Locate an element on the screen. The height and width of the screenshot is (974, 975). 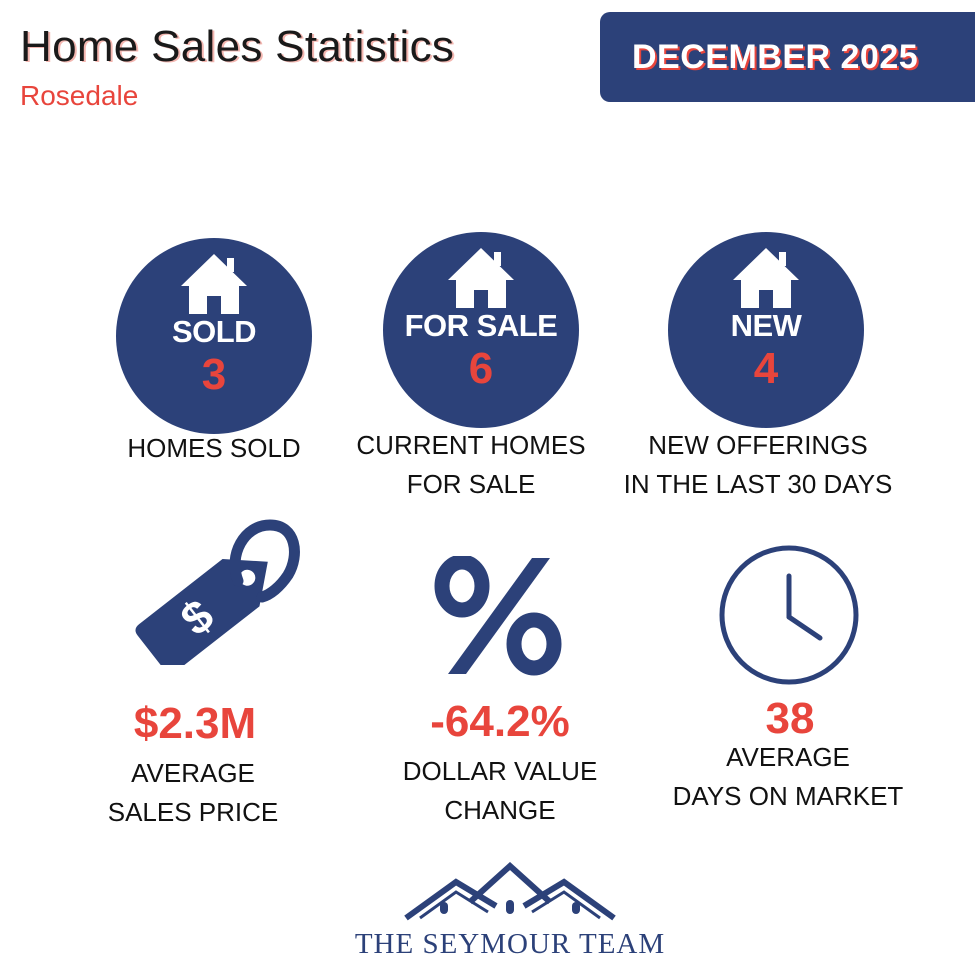
caption-line: HOMES SOLD is located at coordinates (214, 448).